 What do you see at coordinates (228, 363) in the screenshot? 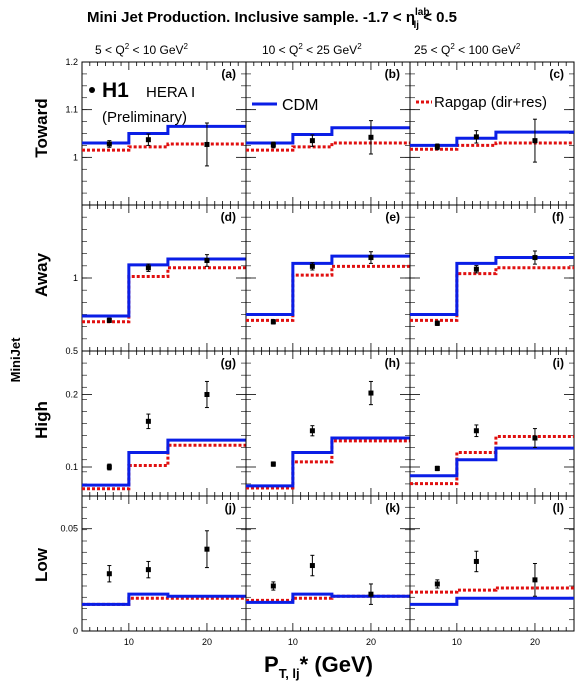
I see `panel-tag: (g)` at bounding box center [228, 363].